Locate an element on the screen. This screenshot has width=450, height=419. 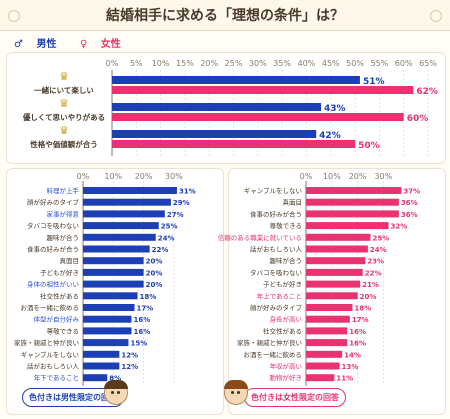
female-category-label: 尊敬できる is located at coordinates (286, 225).